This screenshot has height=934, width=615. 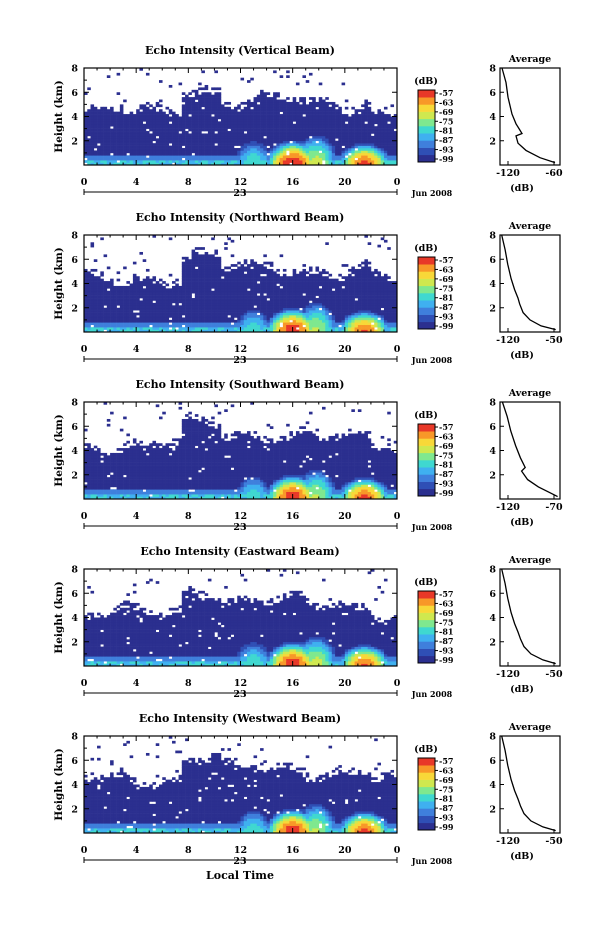 I want to click on y-tick-label: 4, so click(x=74, y=284).